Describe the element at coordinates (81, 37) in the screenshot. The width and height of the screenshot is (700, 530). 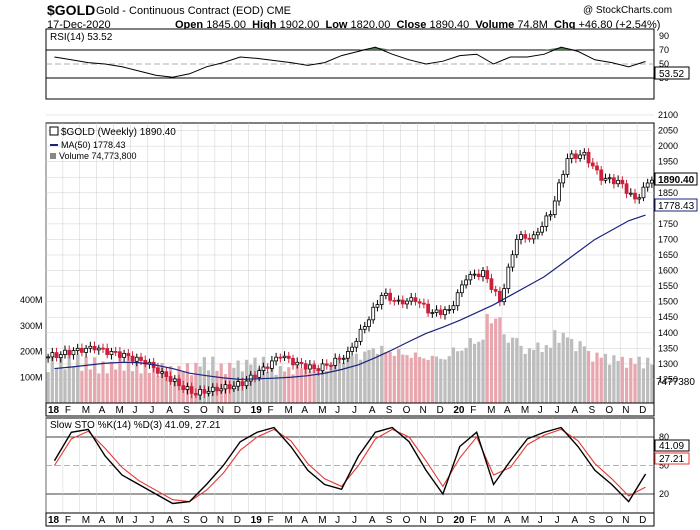
I see `rsi-label: RSI(14) 53.52` at that location.